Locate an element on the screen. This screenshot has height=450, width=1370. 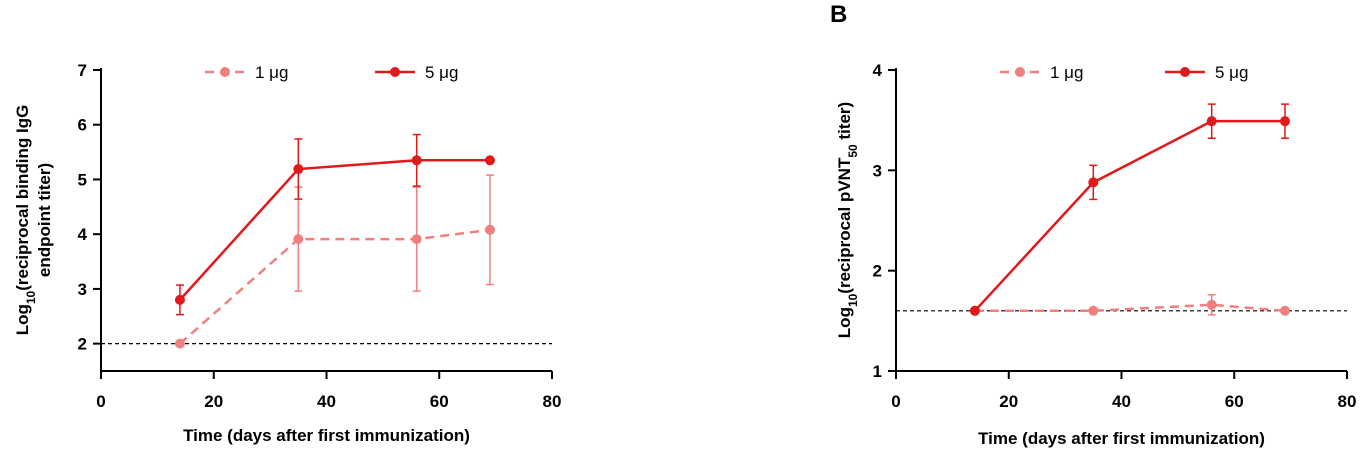
panel-letter: B is located at coordinates (838, 14).